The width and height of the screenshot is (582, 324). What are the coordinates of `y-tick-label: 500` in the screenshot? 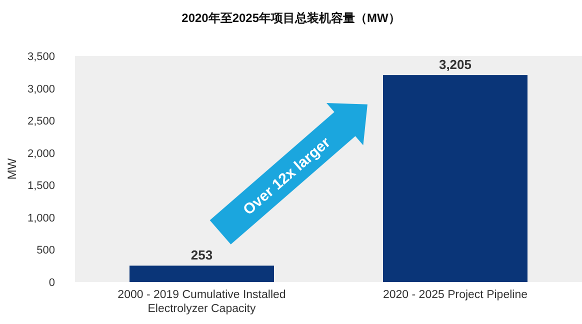 It's located at (45, 250).